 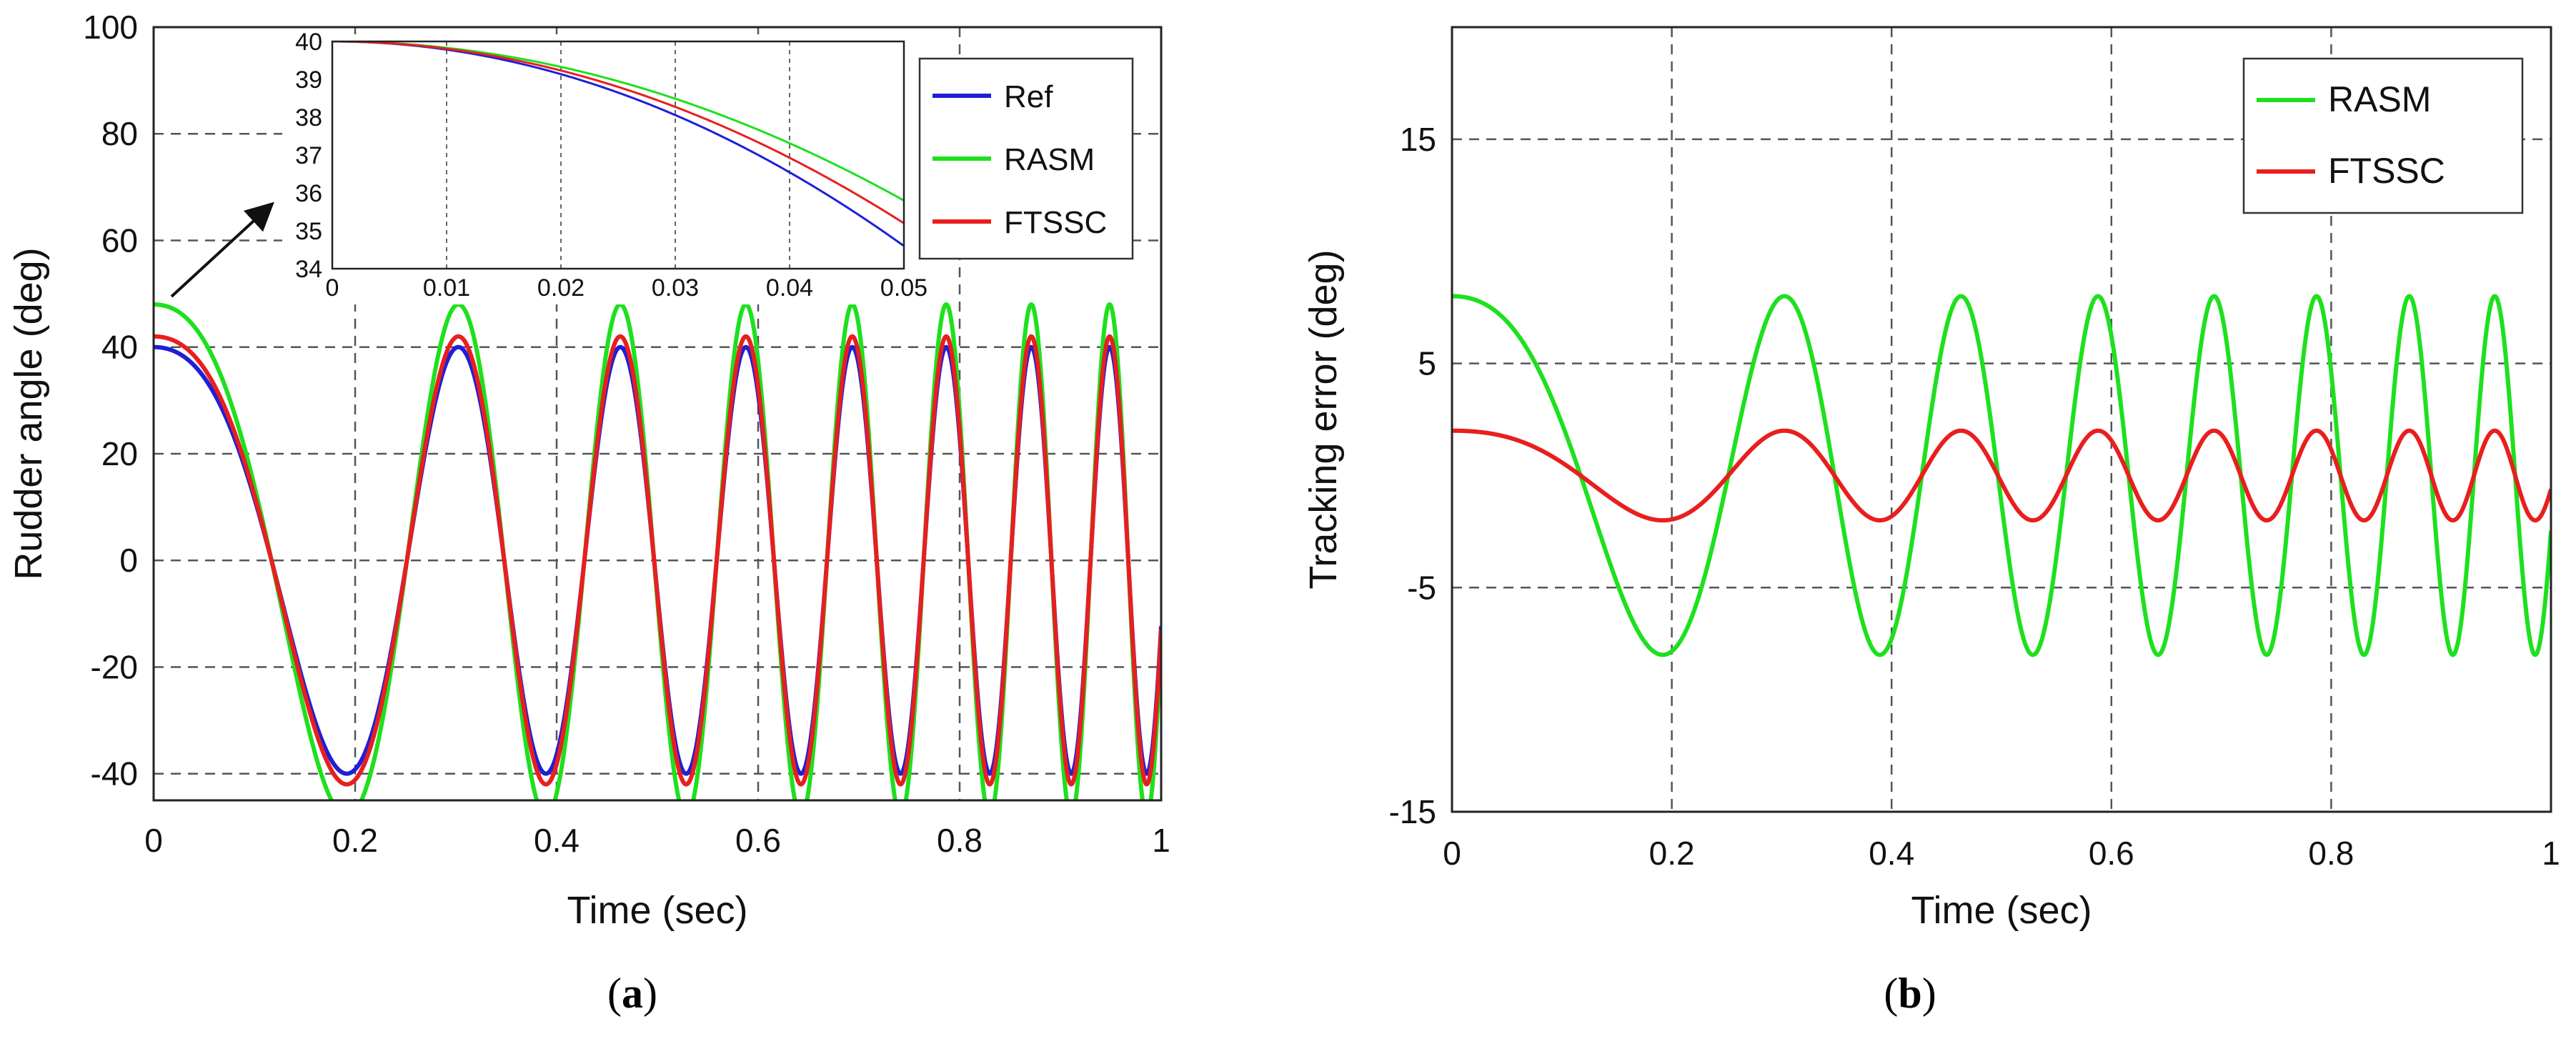 What do you see at coordinates (114, 773) in the screenshot?
I see `y-tick-label: -40` at bounding box center [114, 773].